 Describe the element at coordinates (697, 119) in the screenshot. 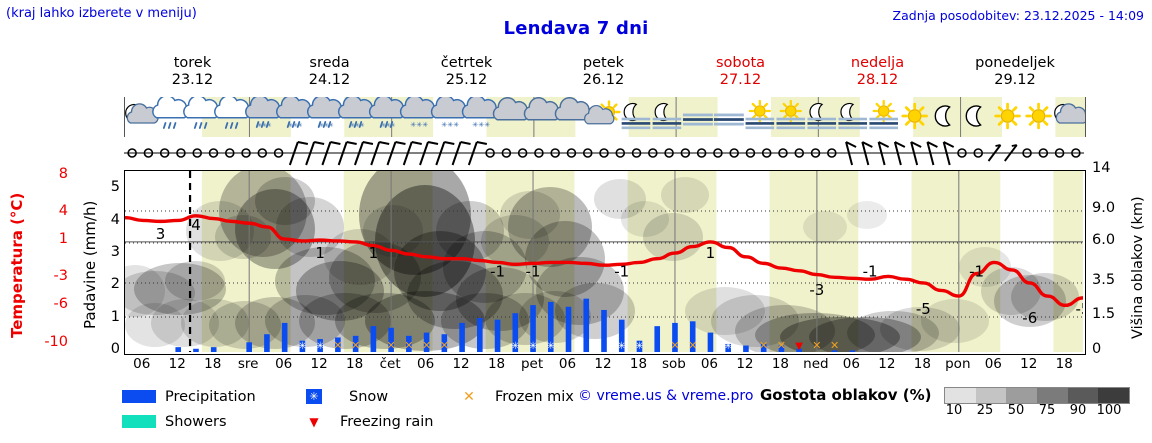

I see `weather-icon-fog` at that location.